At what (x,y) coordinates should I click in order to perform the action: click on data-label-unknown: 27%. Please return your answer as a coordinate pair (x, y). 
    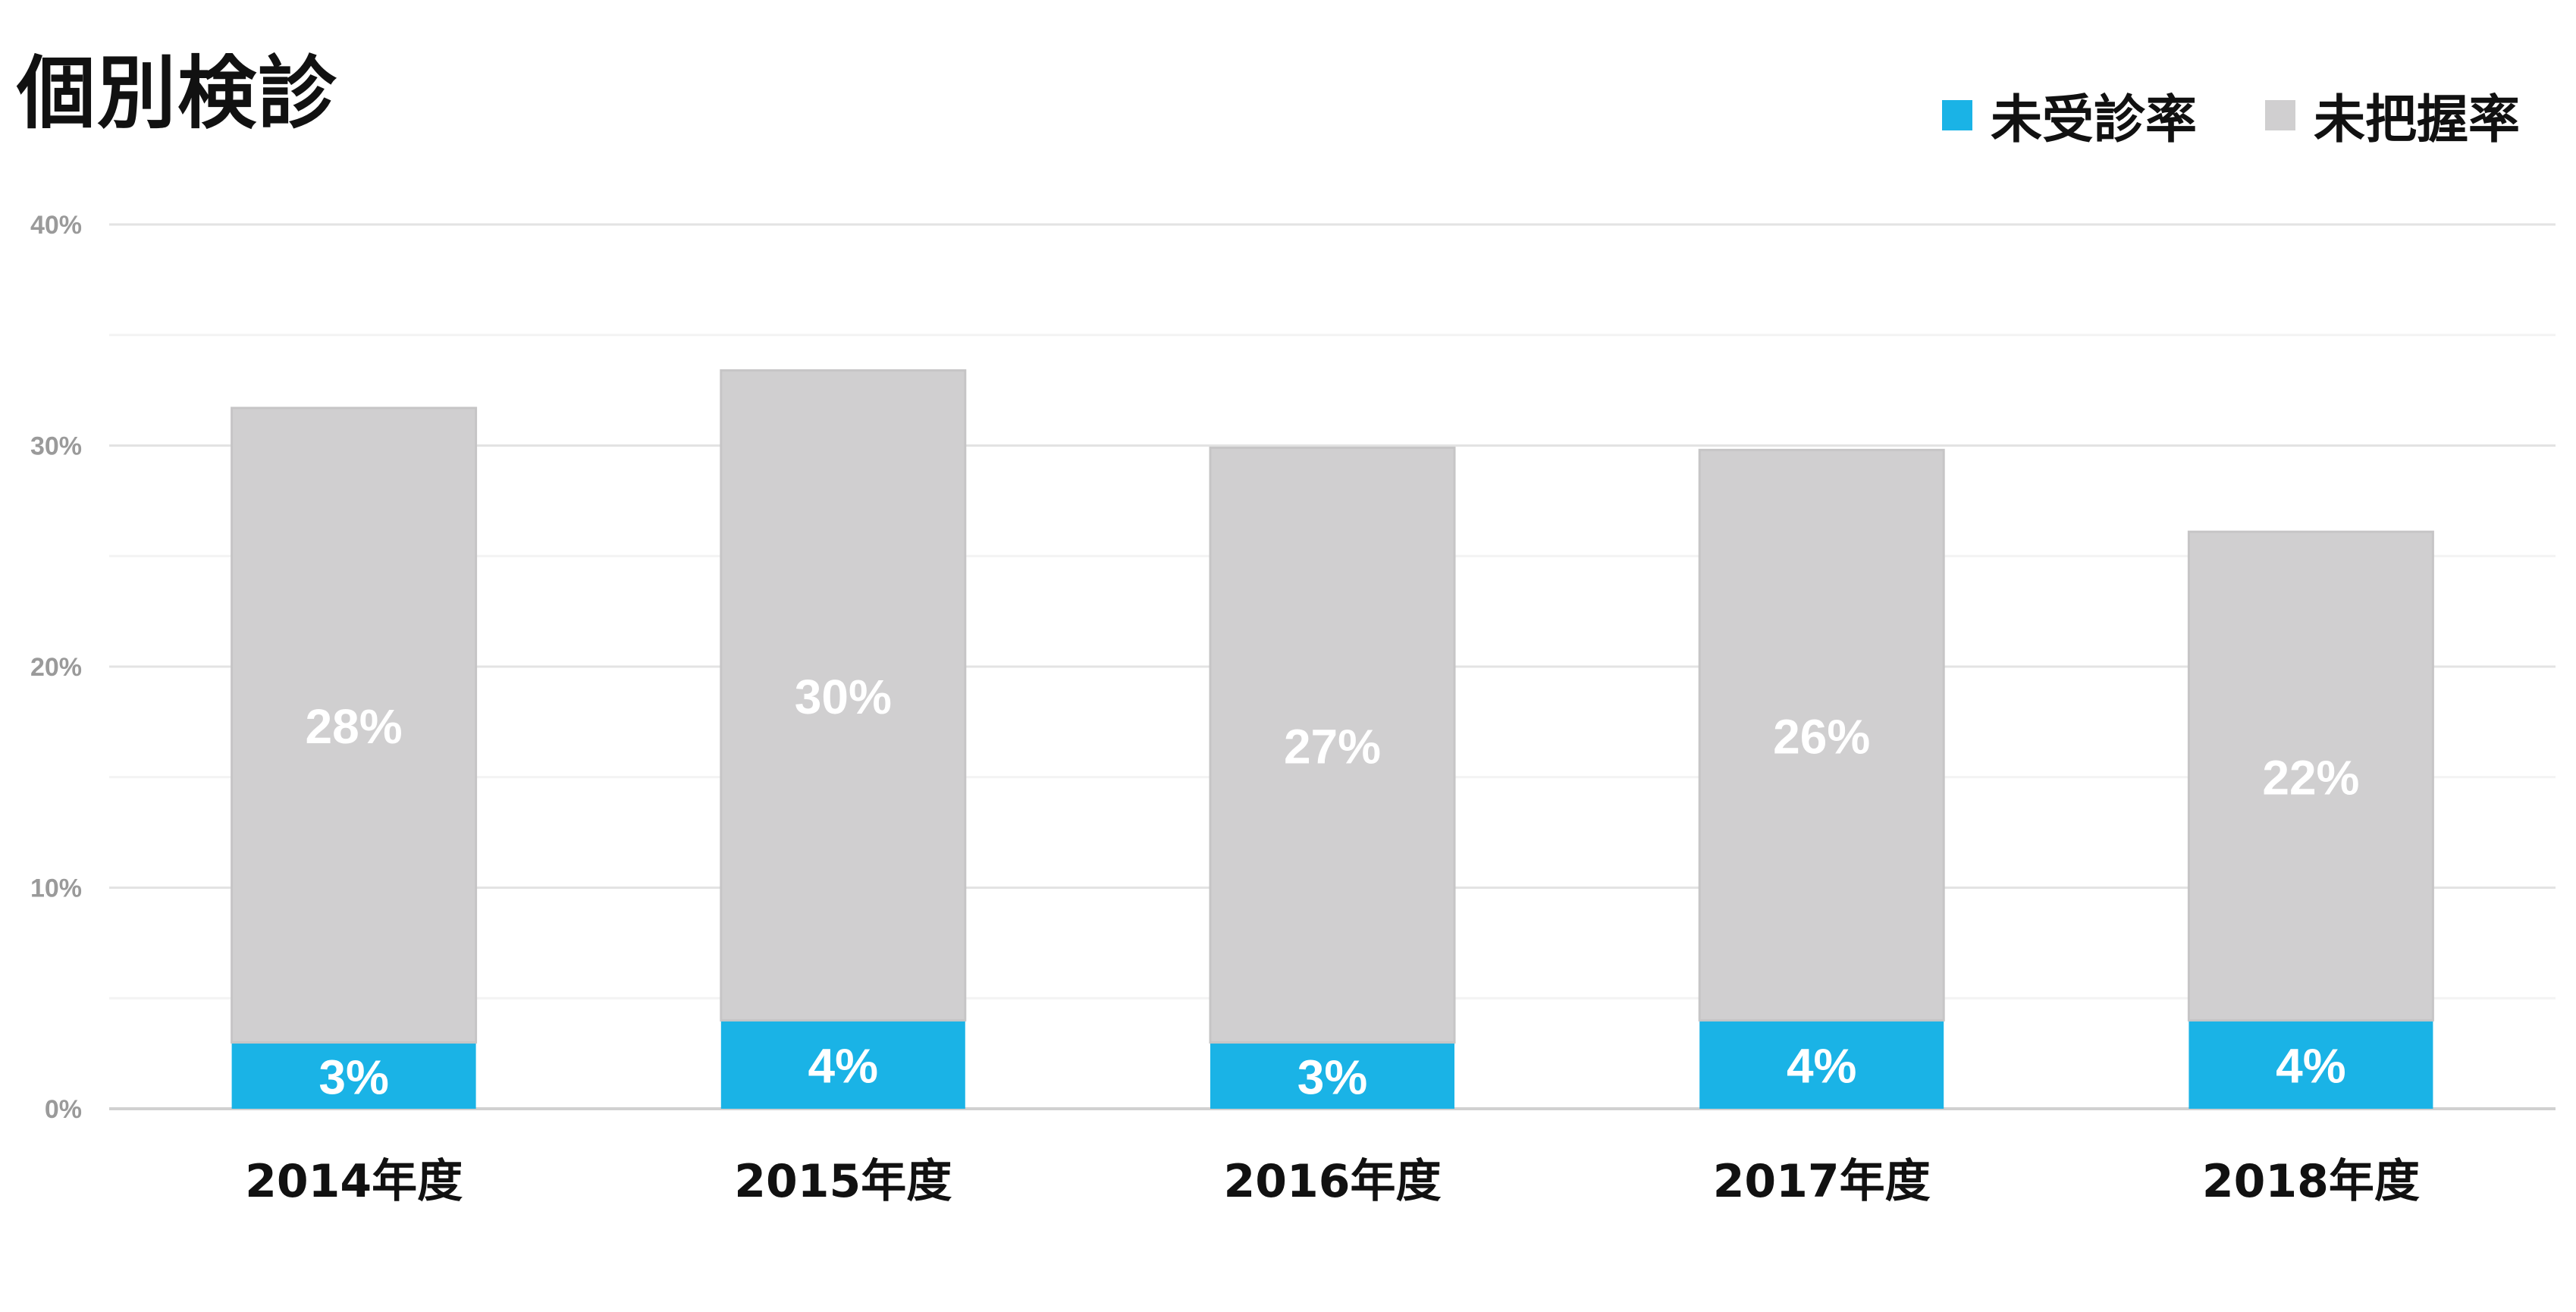
    Looking at the image, I should click on (1332, 746).